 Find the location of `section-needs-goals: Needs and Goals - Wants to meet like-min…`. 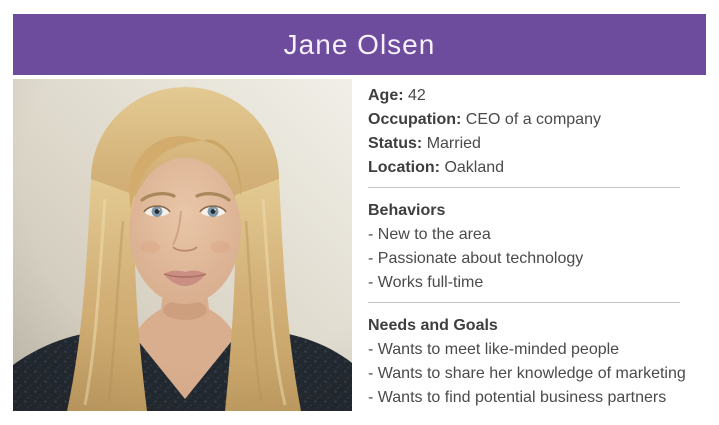

section-needs-goals: Needs and Goals - Wants to meet like-min… is located at coordinates (537, 362).